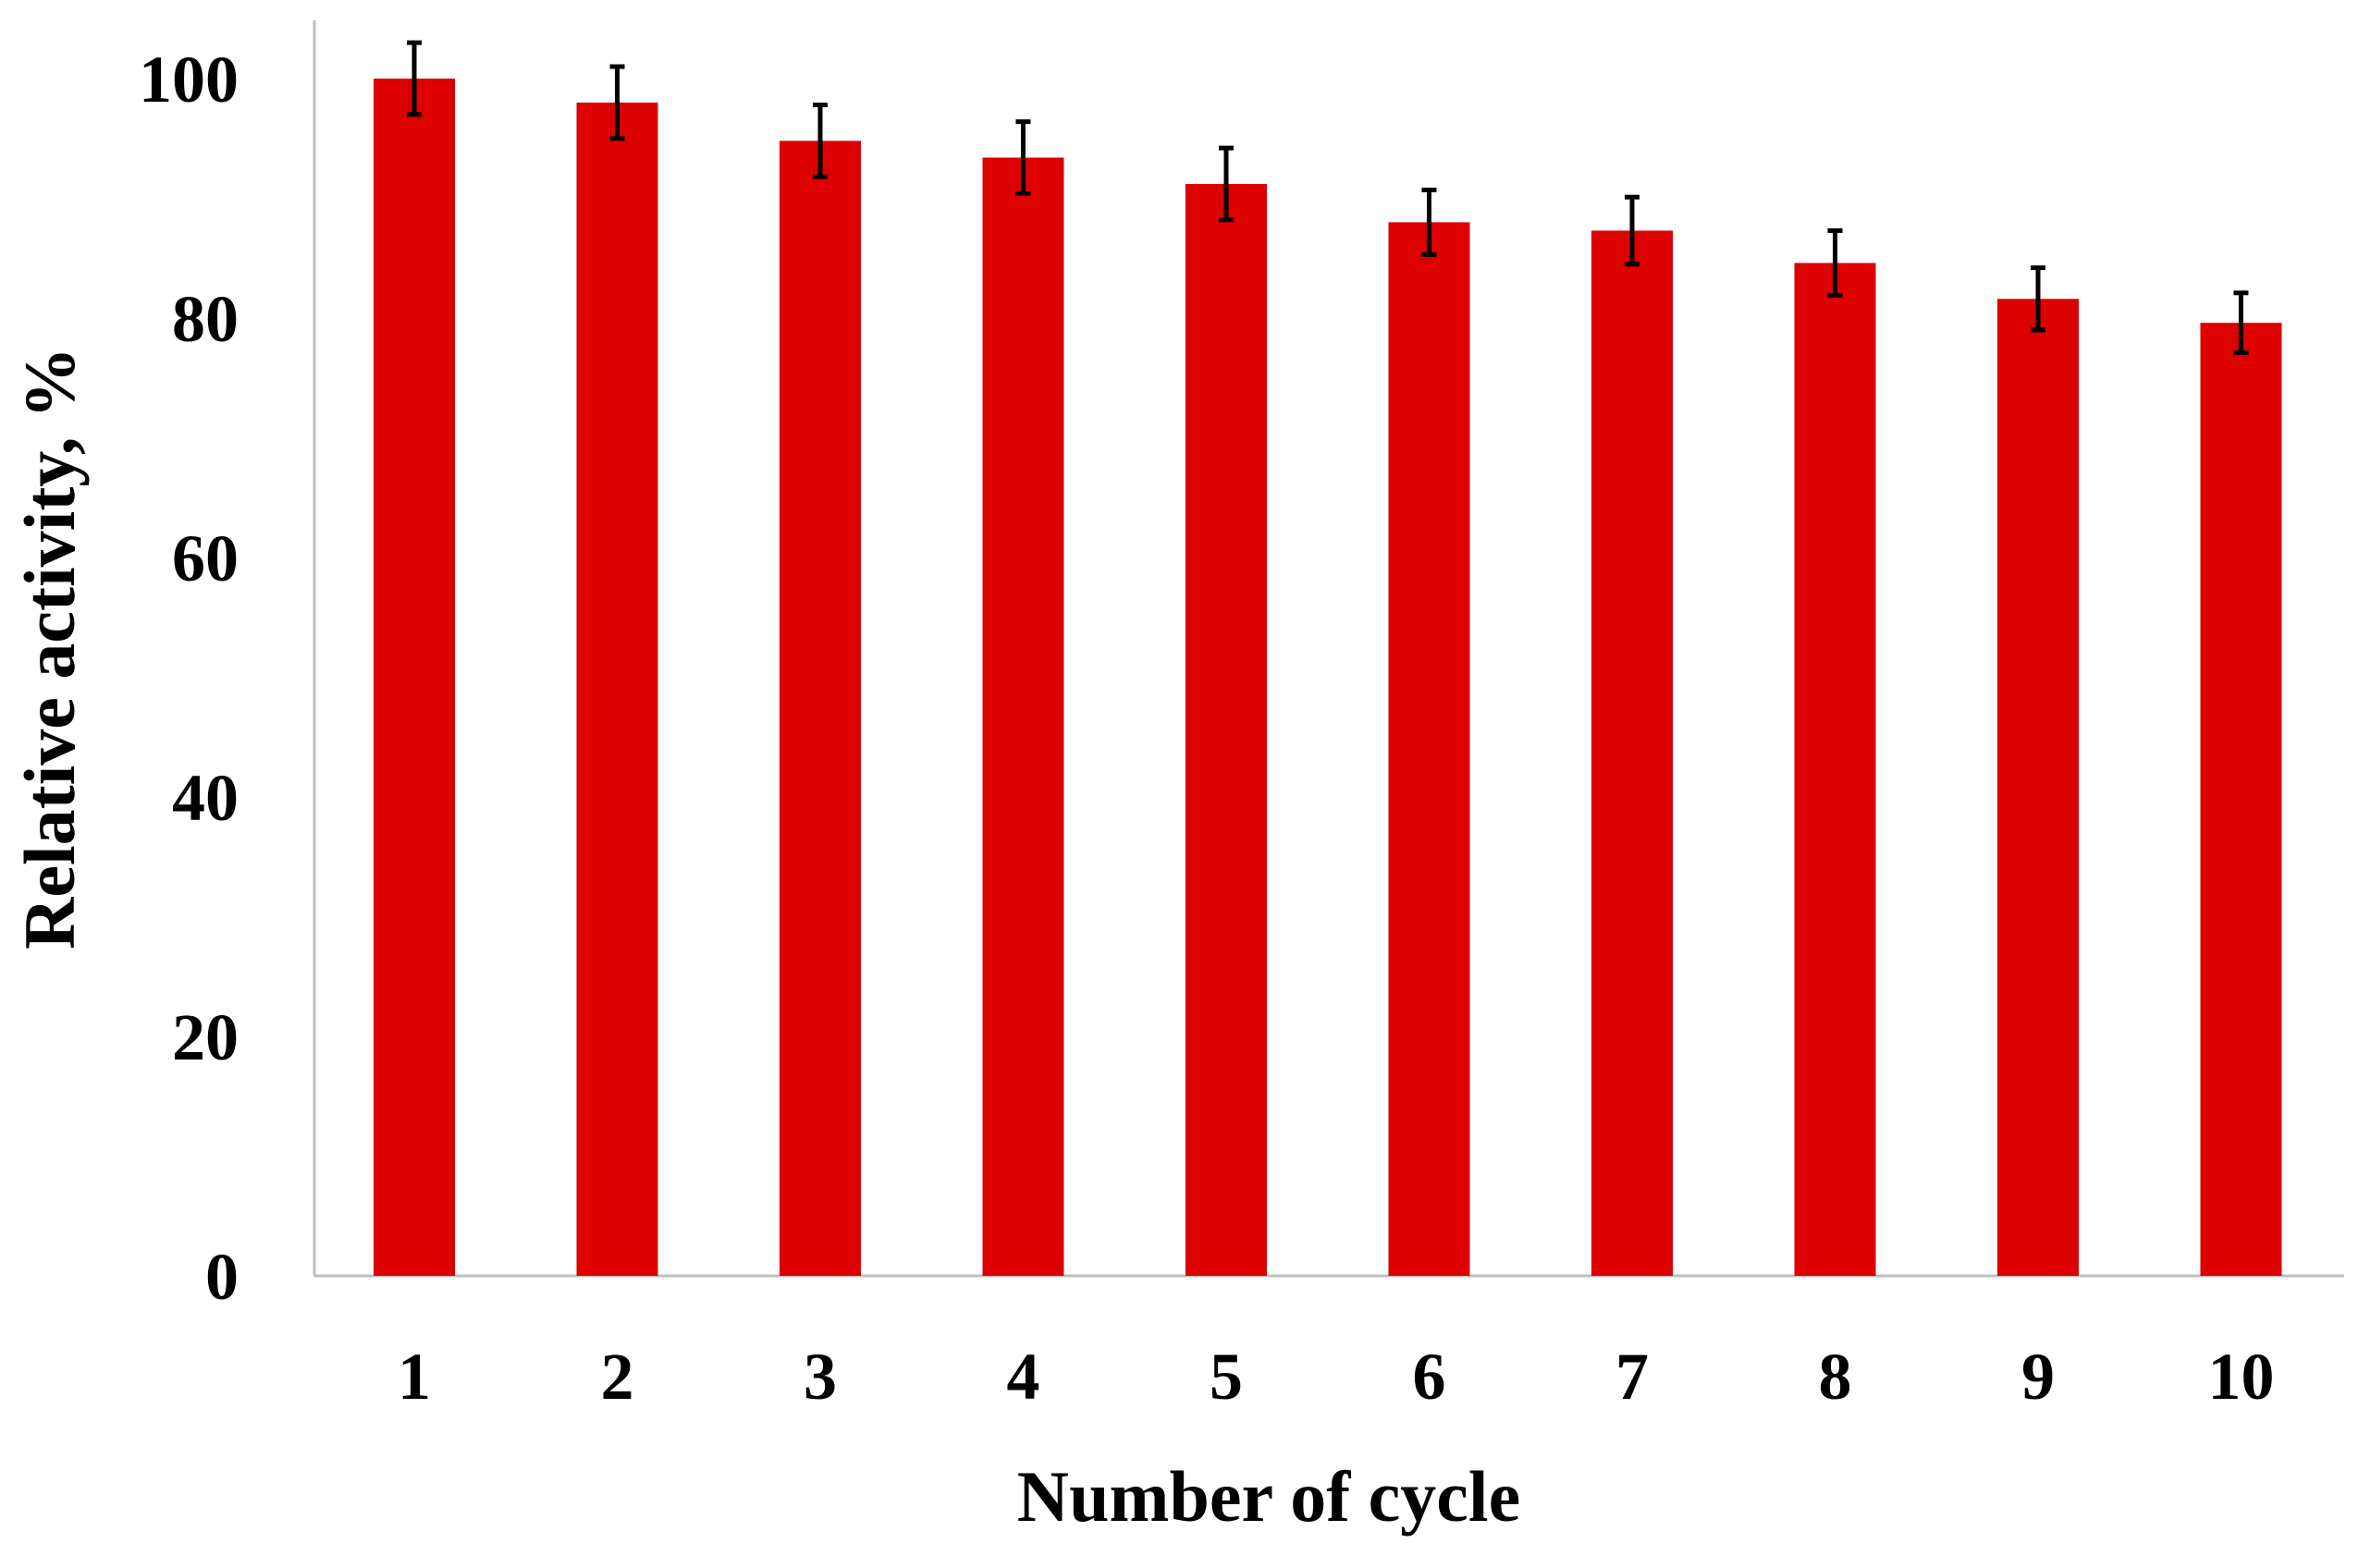 The image size is (2358, 1568). I want to click on x-tick-label: 6, so click(1429, 1377).